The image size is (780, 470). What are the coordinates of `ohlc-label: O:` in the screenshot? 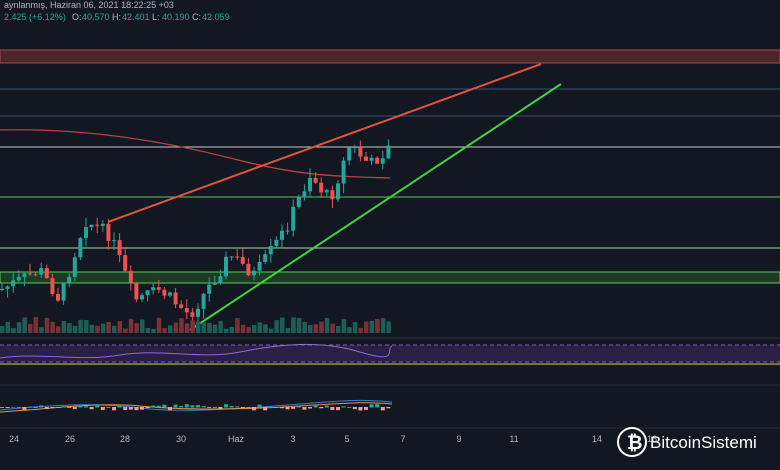 It's located at (77, 17).